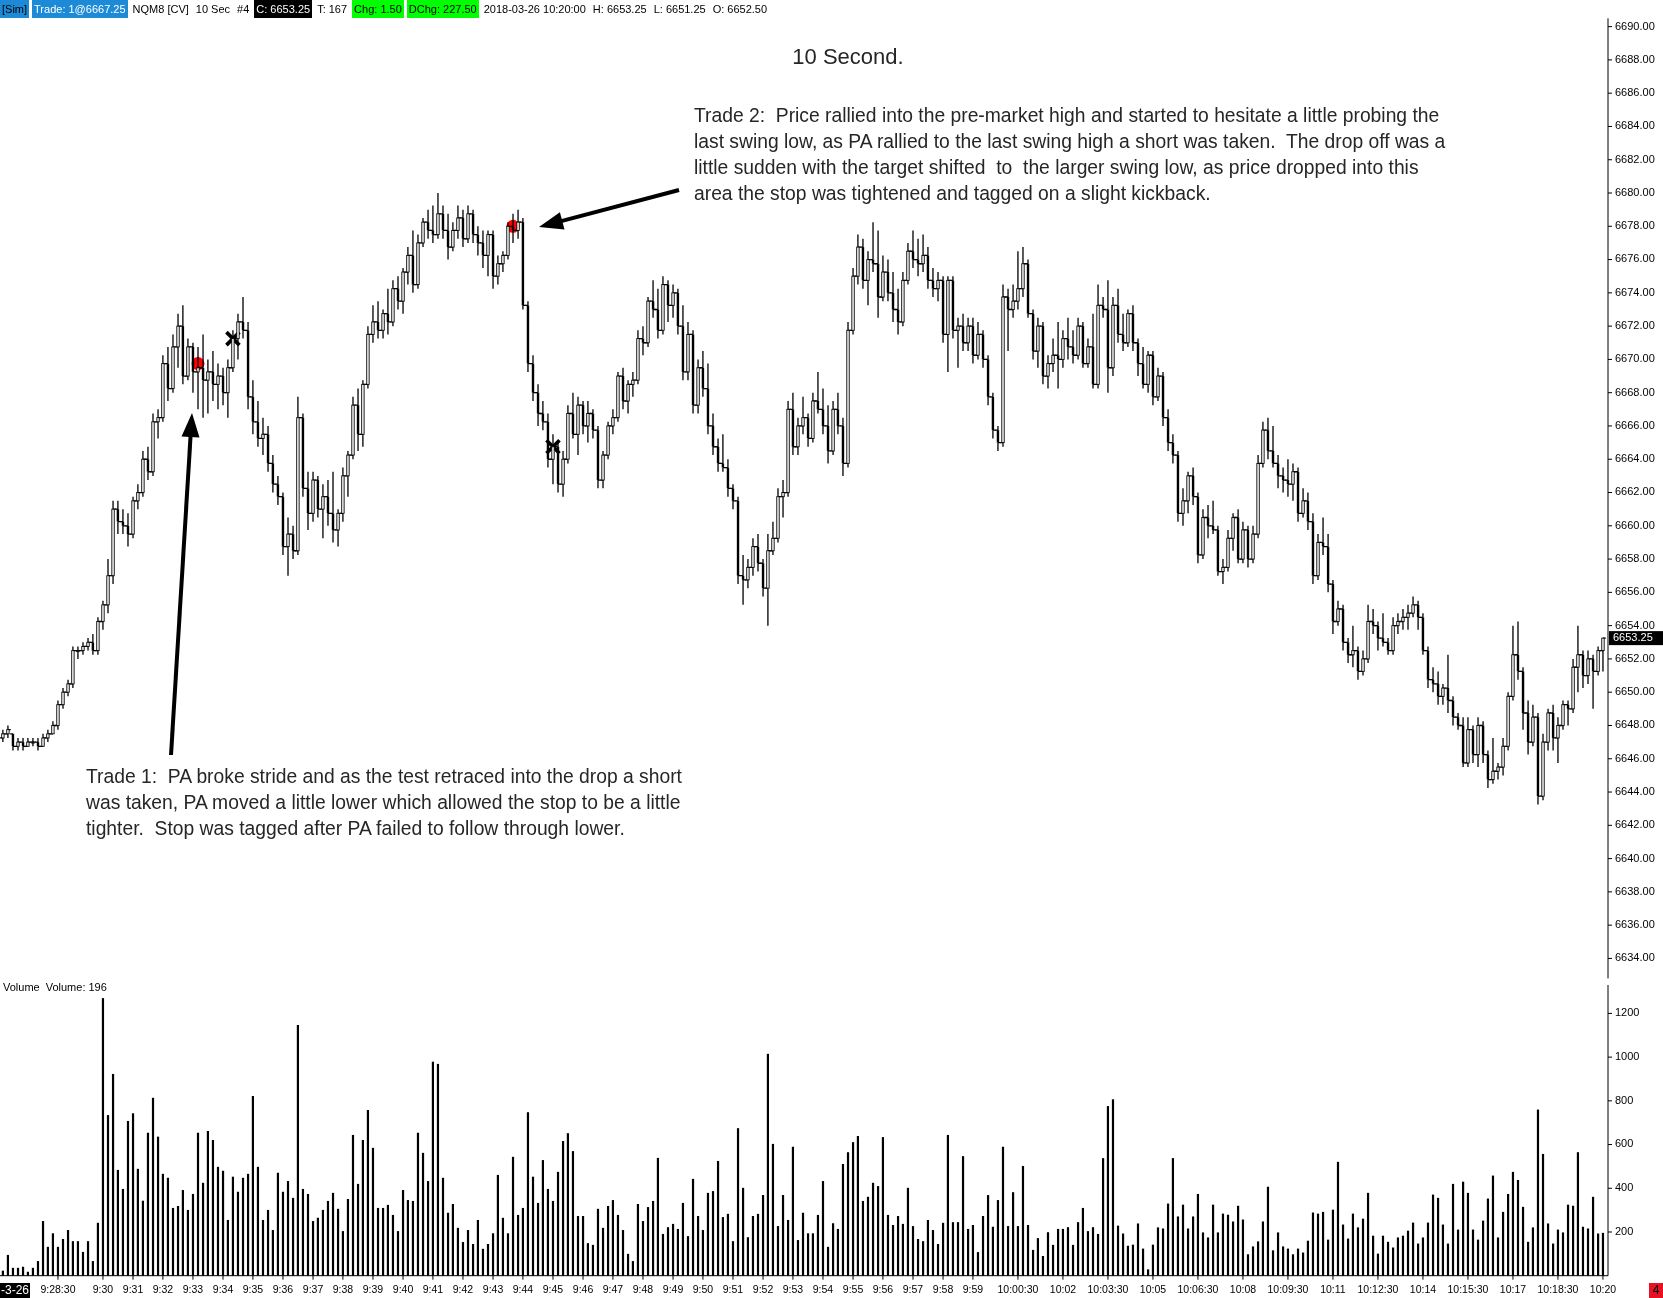 Image resolution: width=1663 pixels, height=1298 pixels. I want to click on x-tick-label: 9:34, so click(223, 1289).